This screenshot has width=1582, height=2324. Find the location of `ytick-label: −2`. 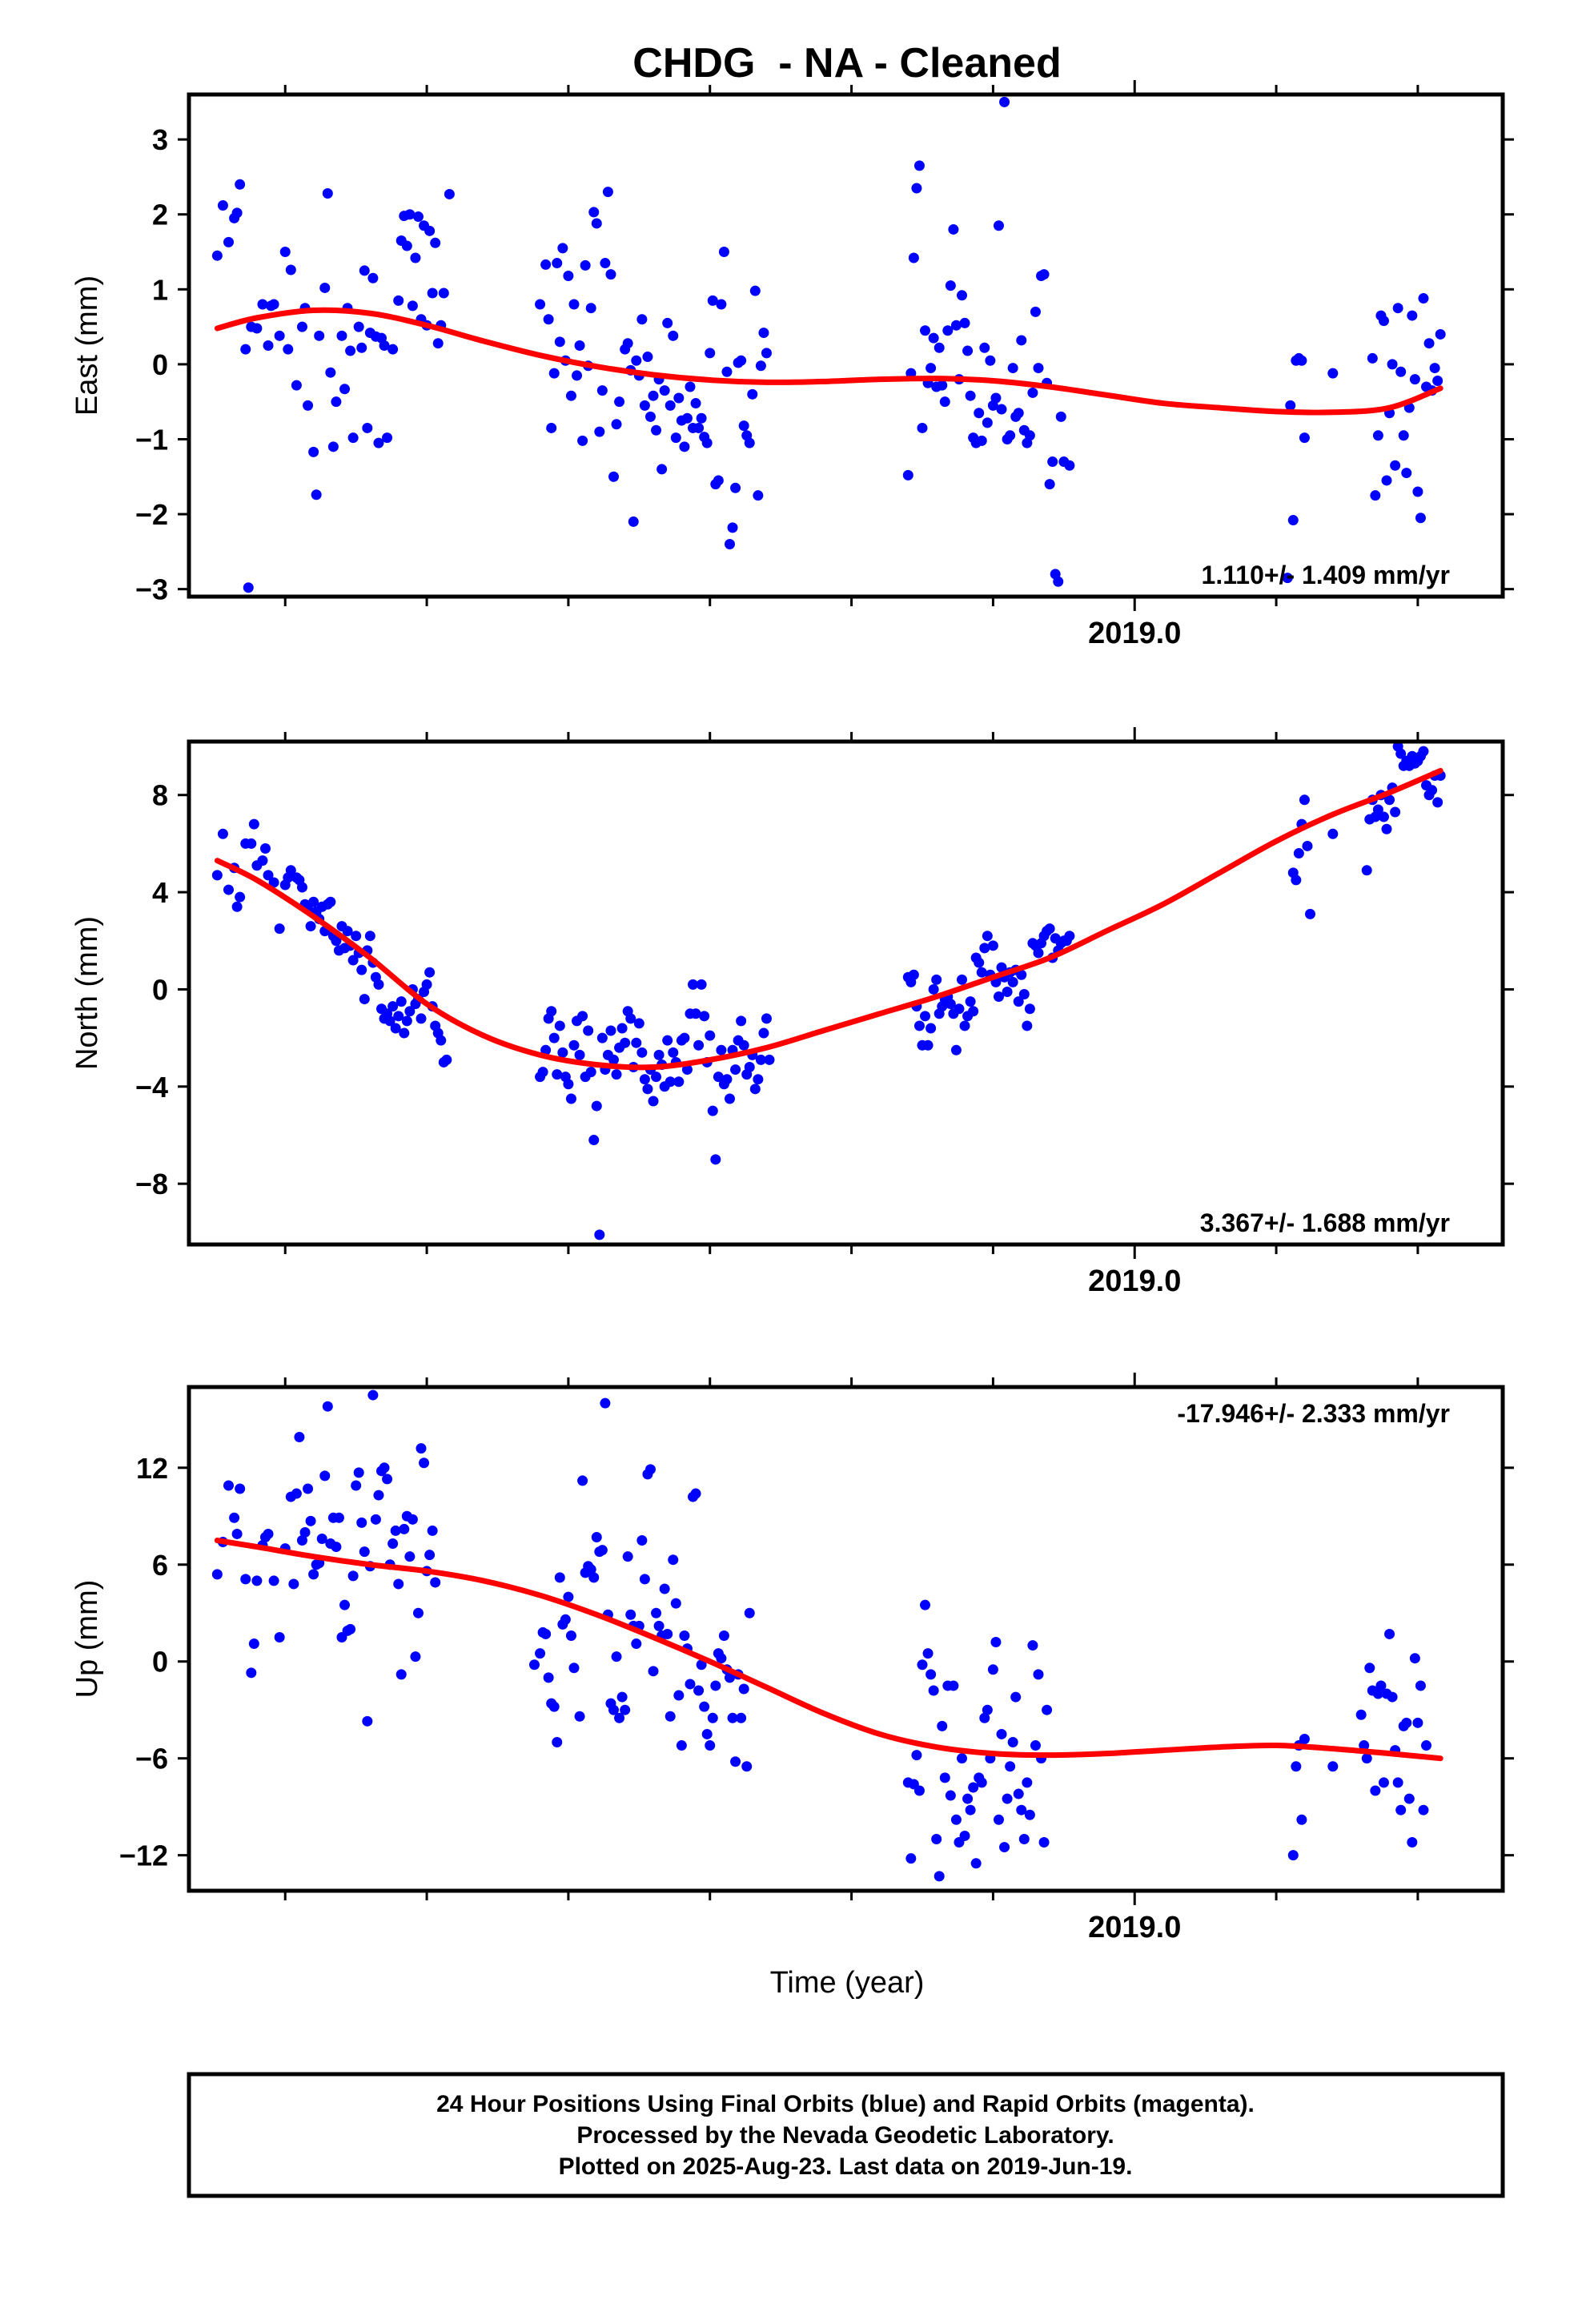

ytick-label: −2 is located at coordinates (151, 514).